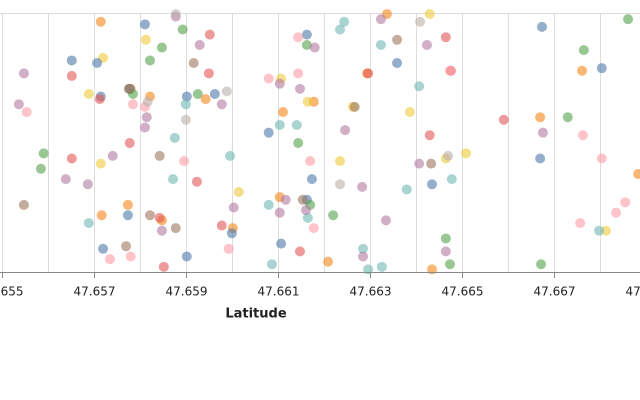 This screenshot has height=400, width=640. What do you see at coordinates (463, 292) in the screenshot?
I see `x-tick-label: 47.665` at bounding box center [463, 292].